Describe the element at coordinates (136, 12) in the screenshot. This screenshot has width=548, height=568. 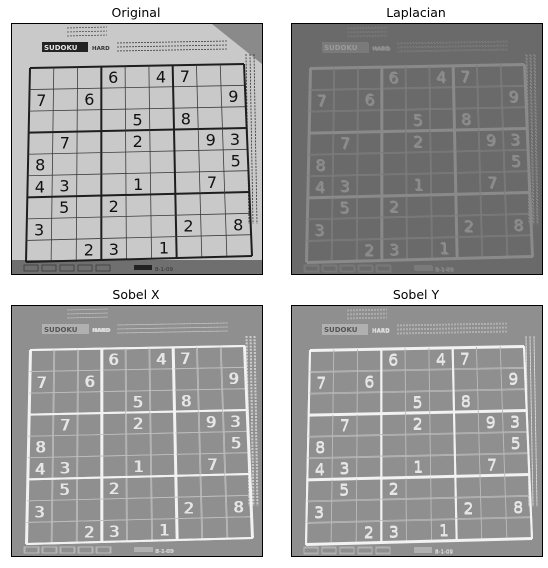
I see `panel-title-original: Original` at that location.